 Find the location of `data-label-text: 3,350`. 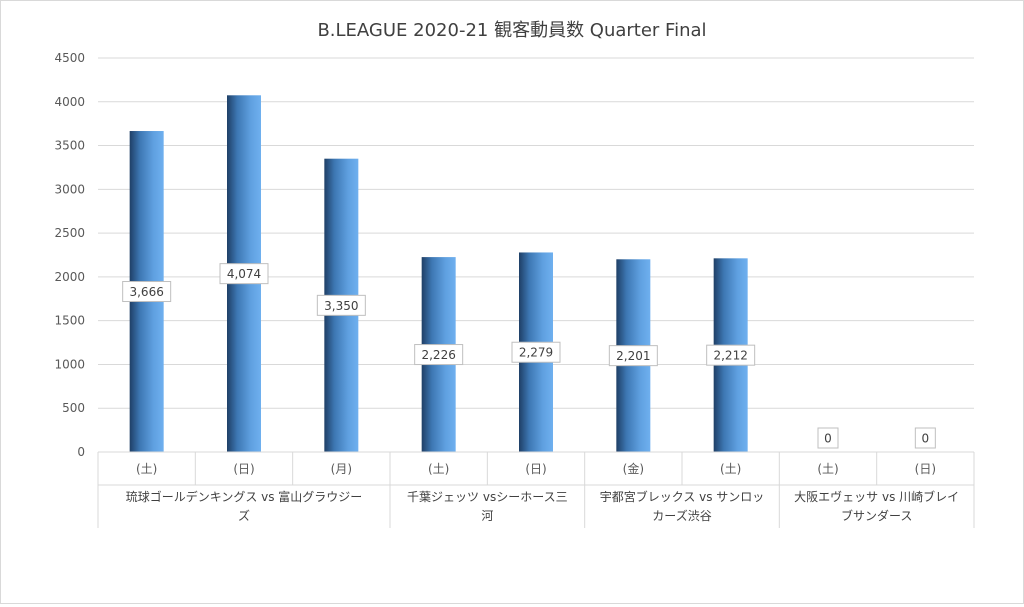

data-label-text: 3,350 is located at coordinates (341, 306).